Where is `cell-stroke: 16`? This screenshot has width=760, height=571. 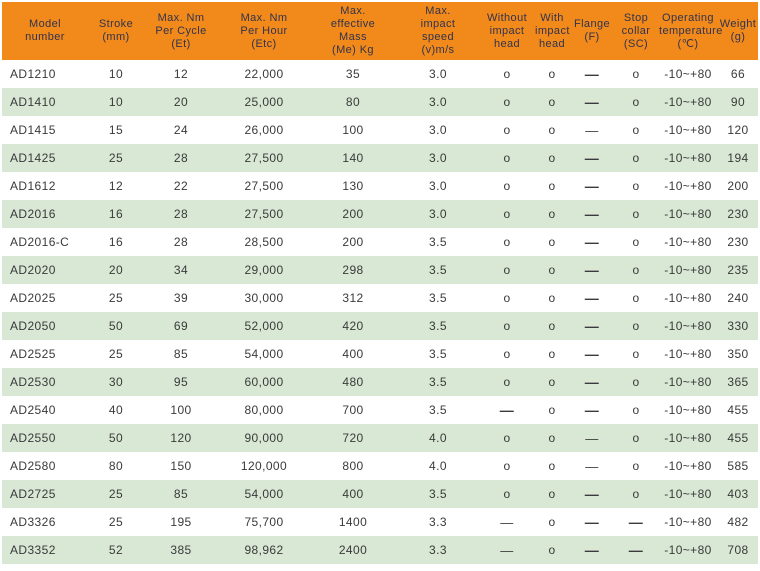
cell-stroke: 16 is located at coordinates (116, 214).